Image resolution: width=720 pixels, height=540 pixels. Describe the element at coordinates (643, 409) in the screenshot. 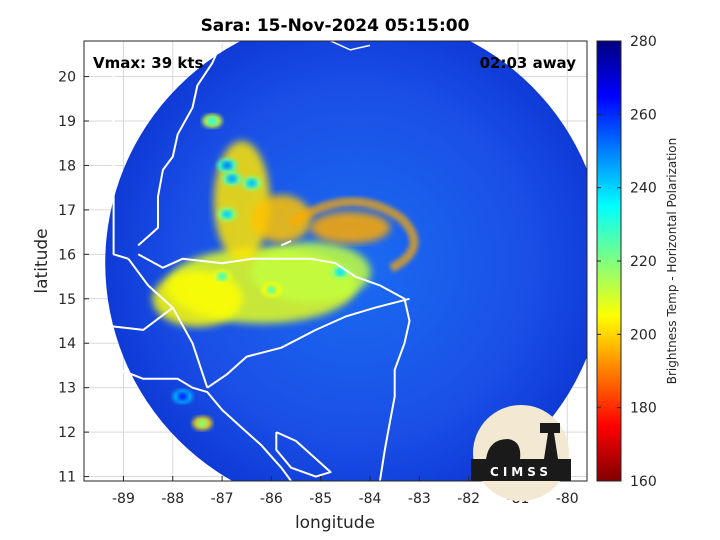

I see `colorbar-tick-label: 180` at that location.